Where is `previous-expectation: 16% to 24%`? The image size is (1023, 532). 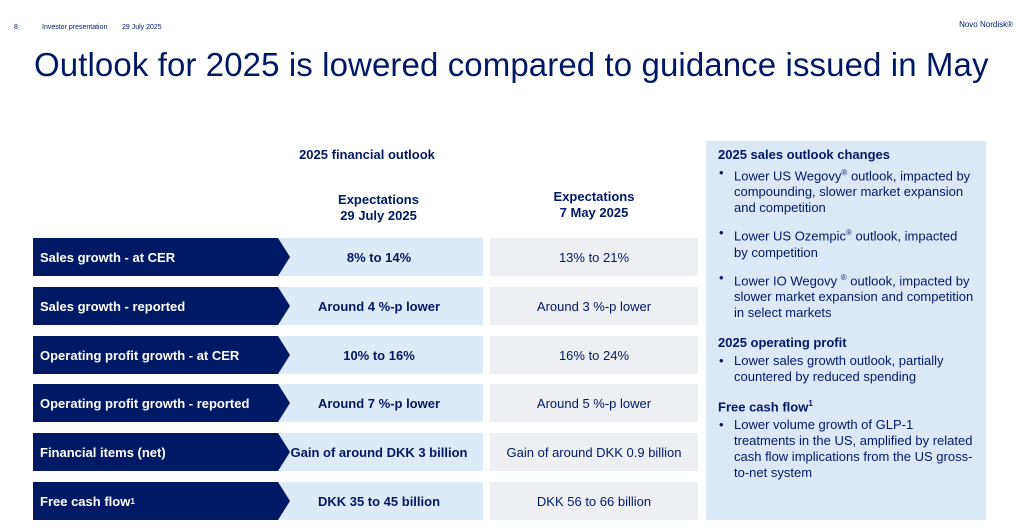
previous-expectation: 16% to 24% is located at coordinates (594, 355).